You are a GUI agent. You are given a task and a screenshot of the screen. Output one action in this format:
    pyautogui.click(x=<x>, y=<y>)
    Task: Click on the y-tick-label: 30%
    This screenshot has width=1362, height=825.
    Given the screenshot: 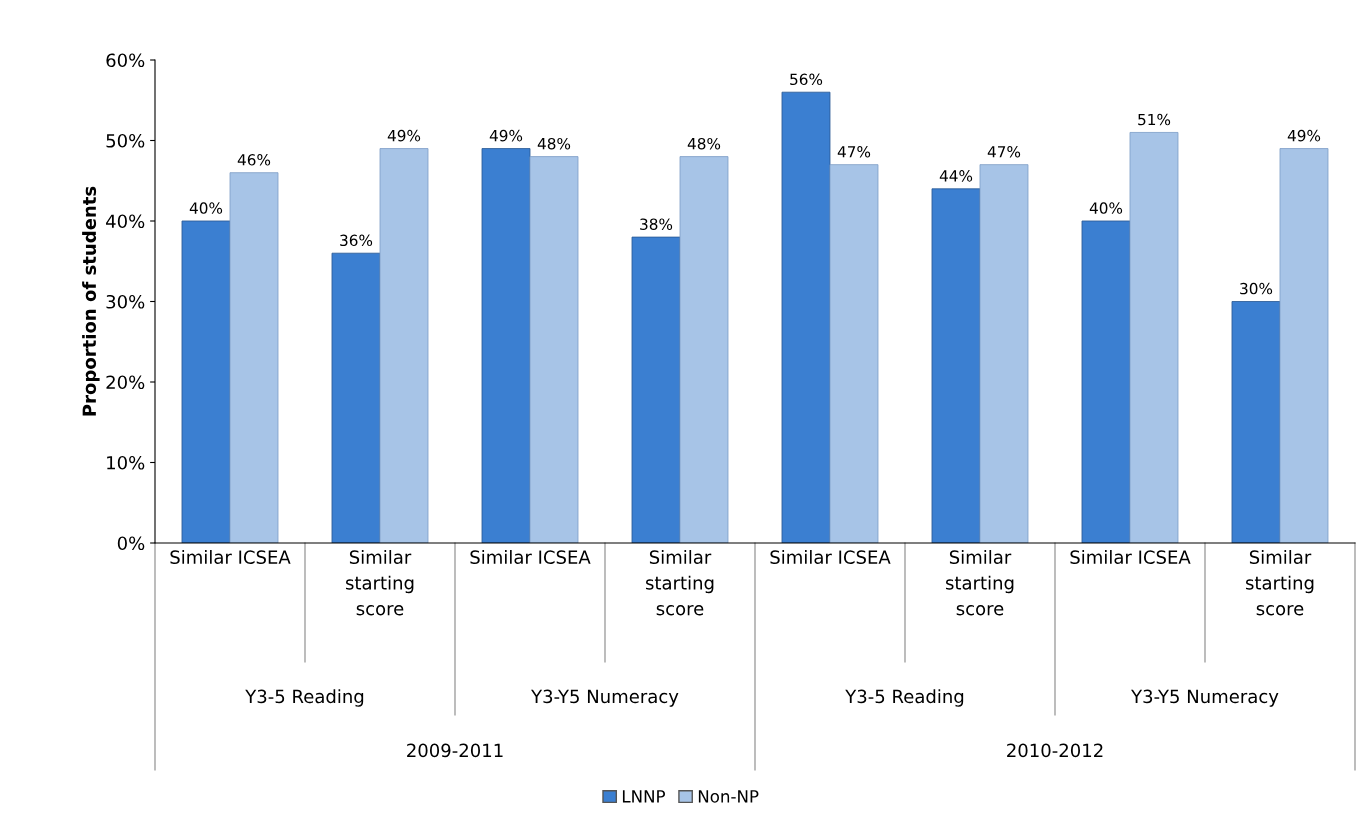 What is the action you would take?
    pyautogui.click(x=125, y=301)
    